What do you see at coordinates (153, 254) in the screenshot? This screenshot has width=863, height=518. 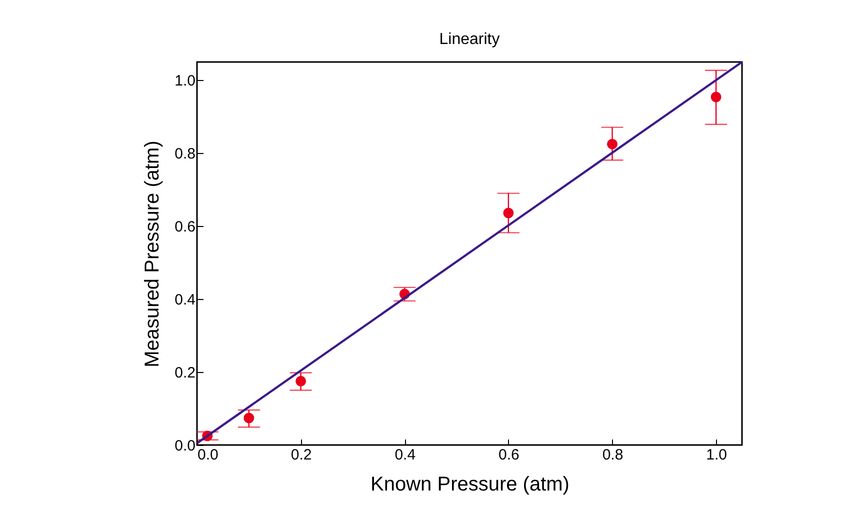 I see `y-axis-title: Measured Pressure (atm)` at bounding box center [153, 254].